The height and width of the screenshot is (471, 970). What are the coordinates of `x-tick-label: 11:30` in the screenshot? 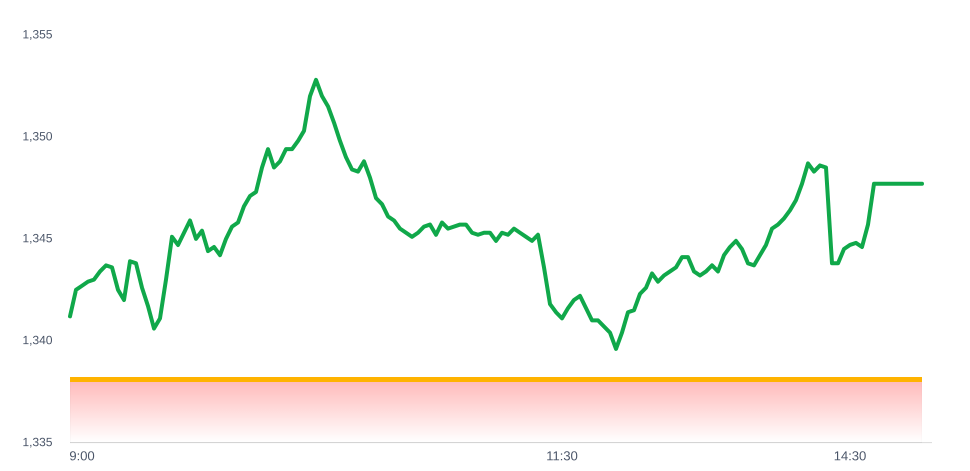 It's located at (562, 455).